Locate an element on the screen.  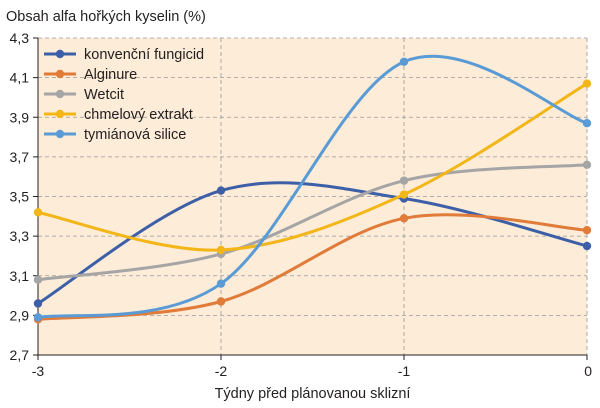
legend-label: chmelový extrakt is located at coordinates (138, 115).